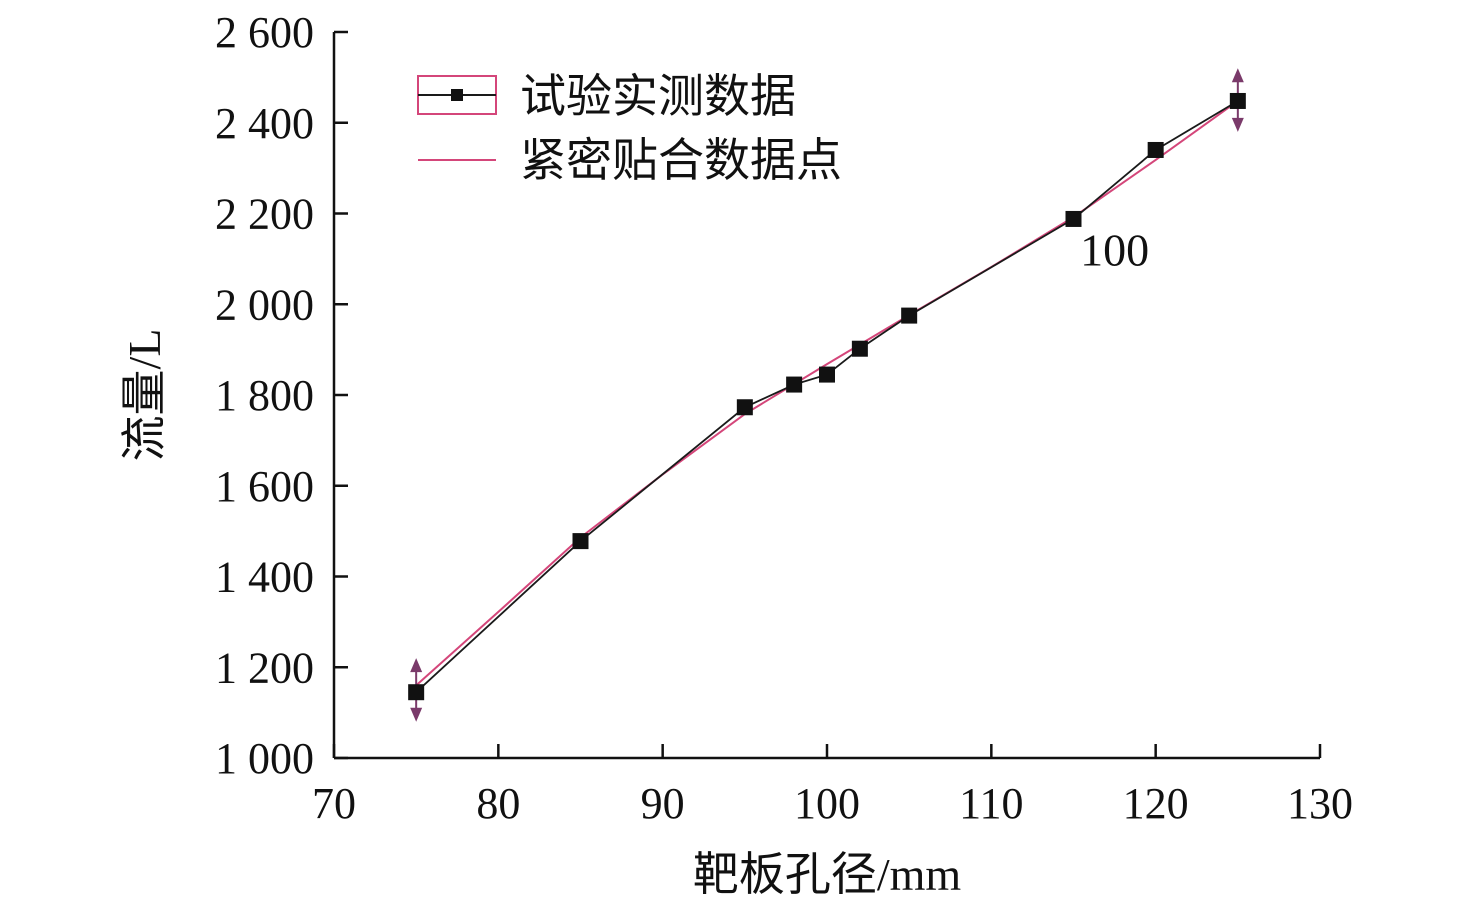  What do you see at coordinates (264, 123) in the screenshot?
I see `y-tick-label: 2 400` at bounding box center [264, 123].